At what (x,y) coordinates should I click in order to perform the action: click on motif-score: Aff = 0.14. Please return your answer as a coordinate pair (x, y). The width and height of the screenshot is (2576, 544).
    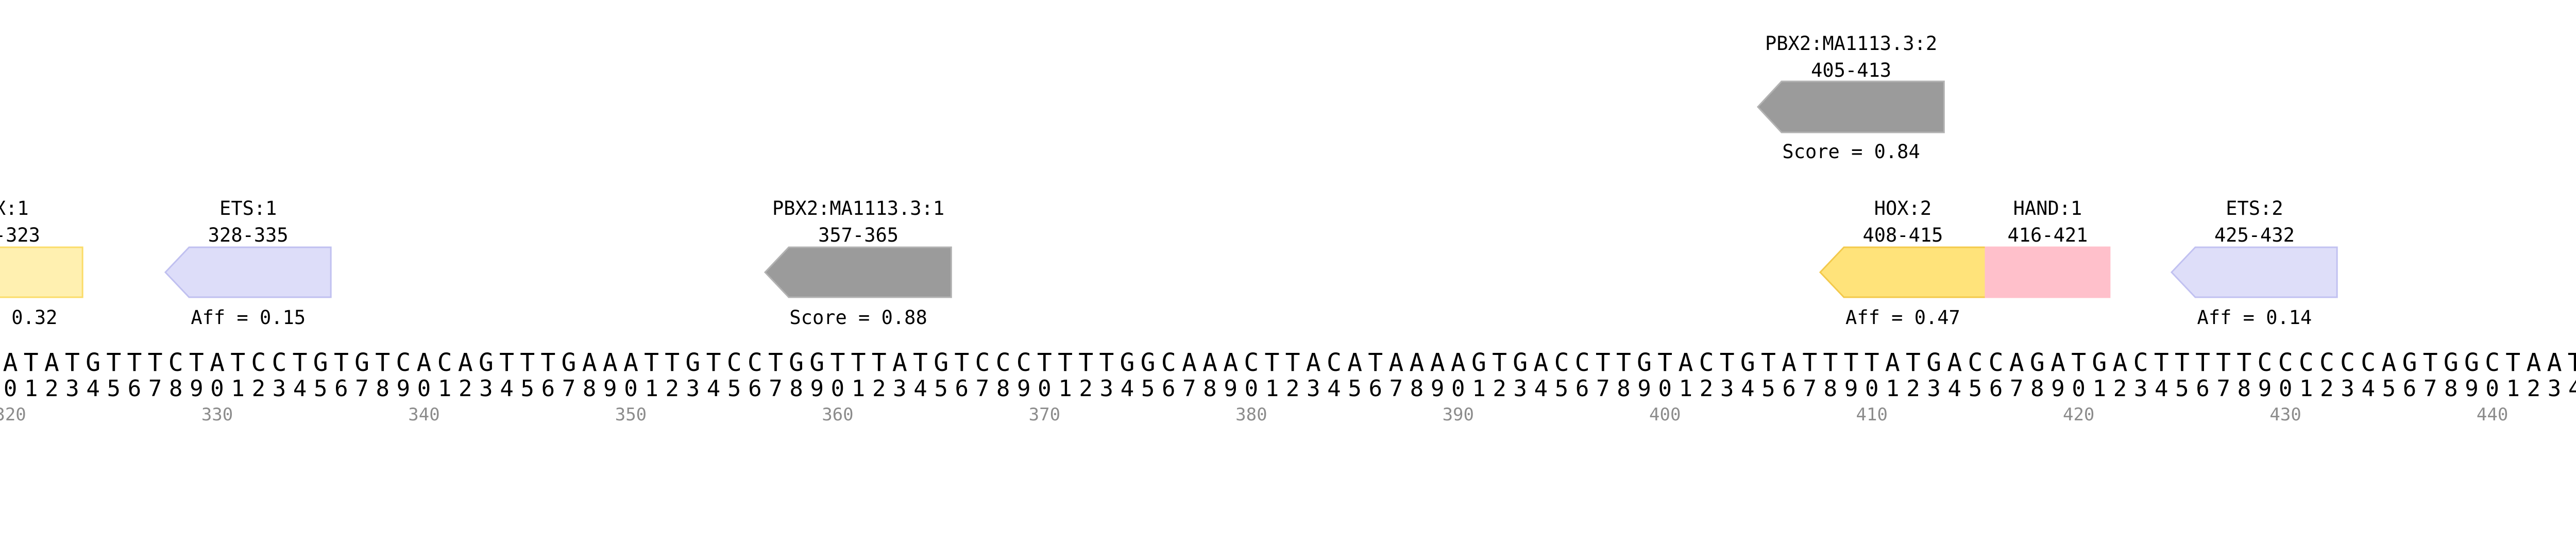
    Looking at the image, I should click on (2254, 318).